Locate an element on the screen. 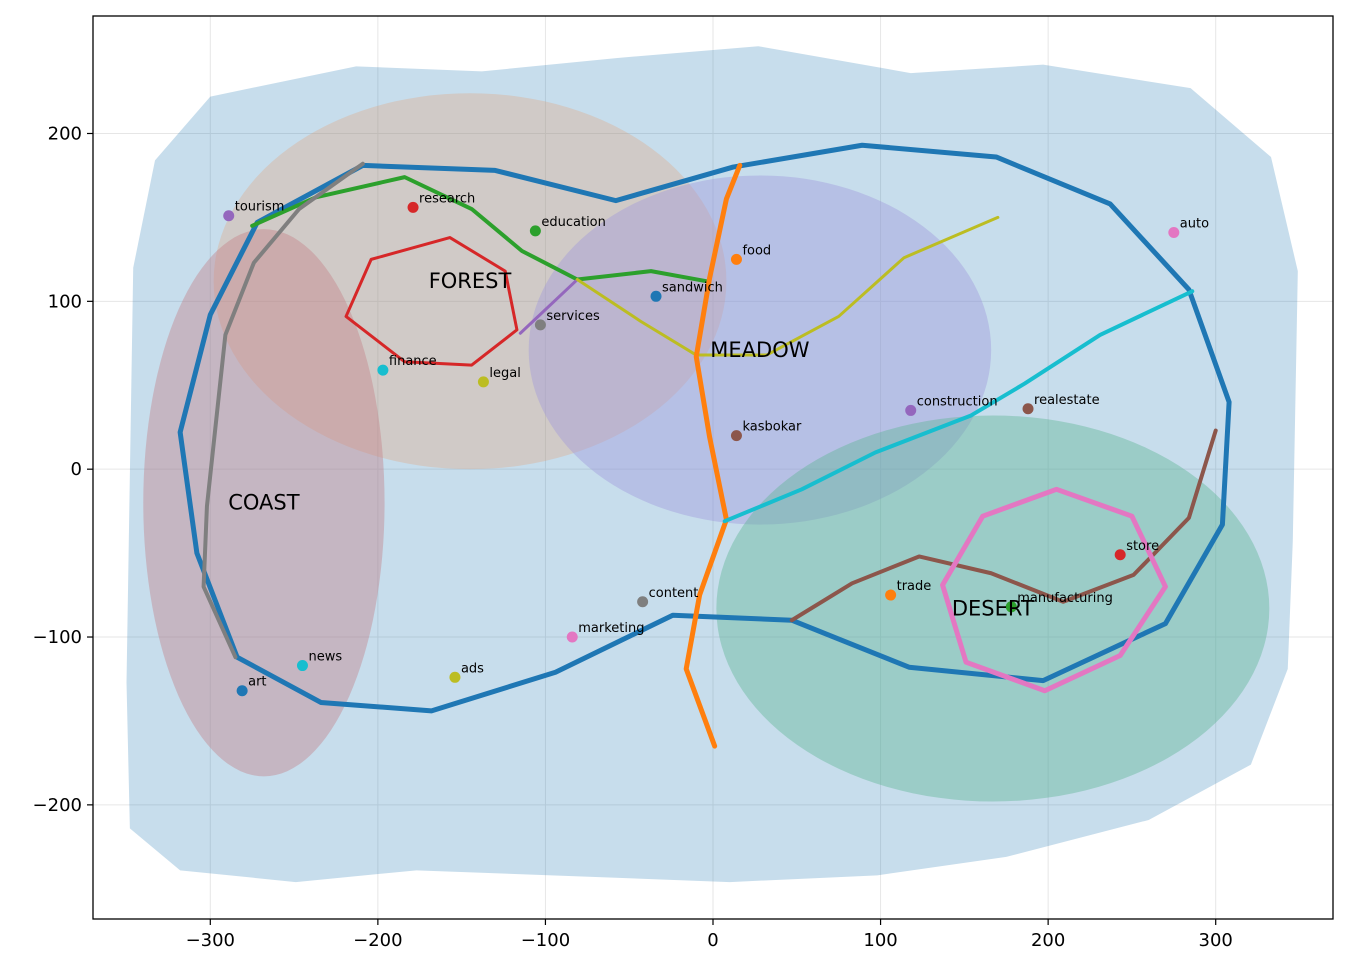  city-construction: construction is located at coordinates (951, 405).